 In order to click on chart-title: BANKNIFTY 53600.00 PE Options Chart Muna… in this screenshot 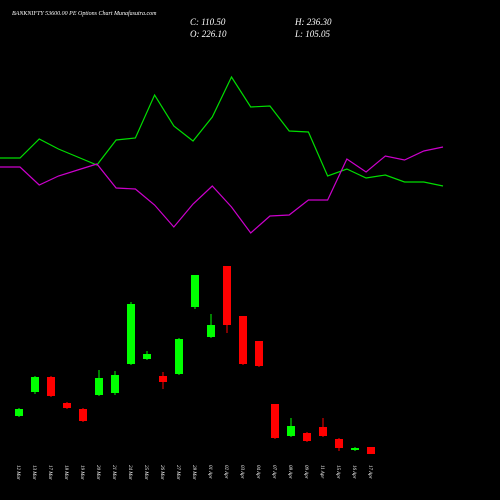, I will do `click(84, 13)`.